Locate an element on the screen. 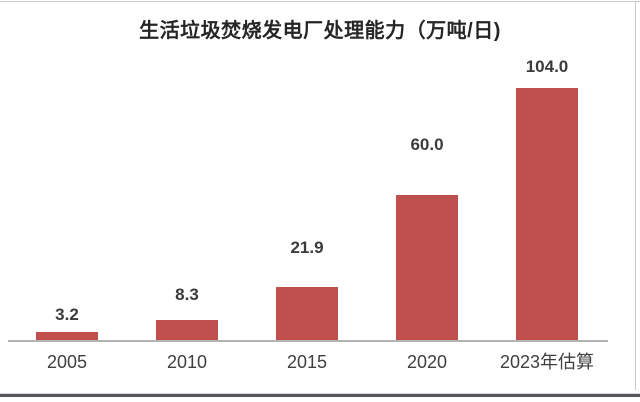 The image size is (640, 402). value-label-2010: 8.3 is located at coordinates (187, 294).